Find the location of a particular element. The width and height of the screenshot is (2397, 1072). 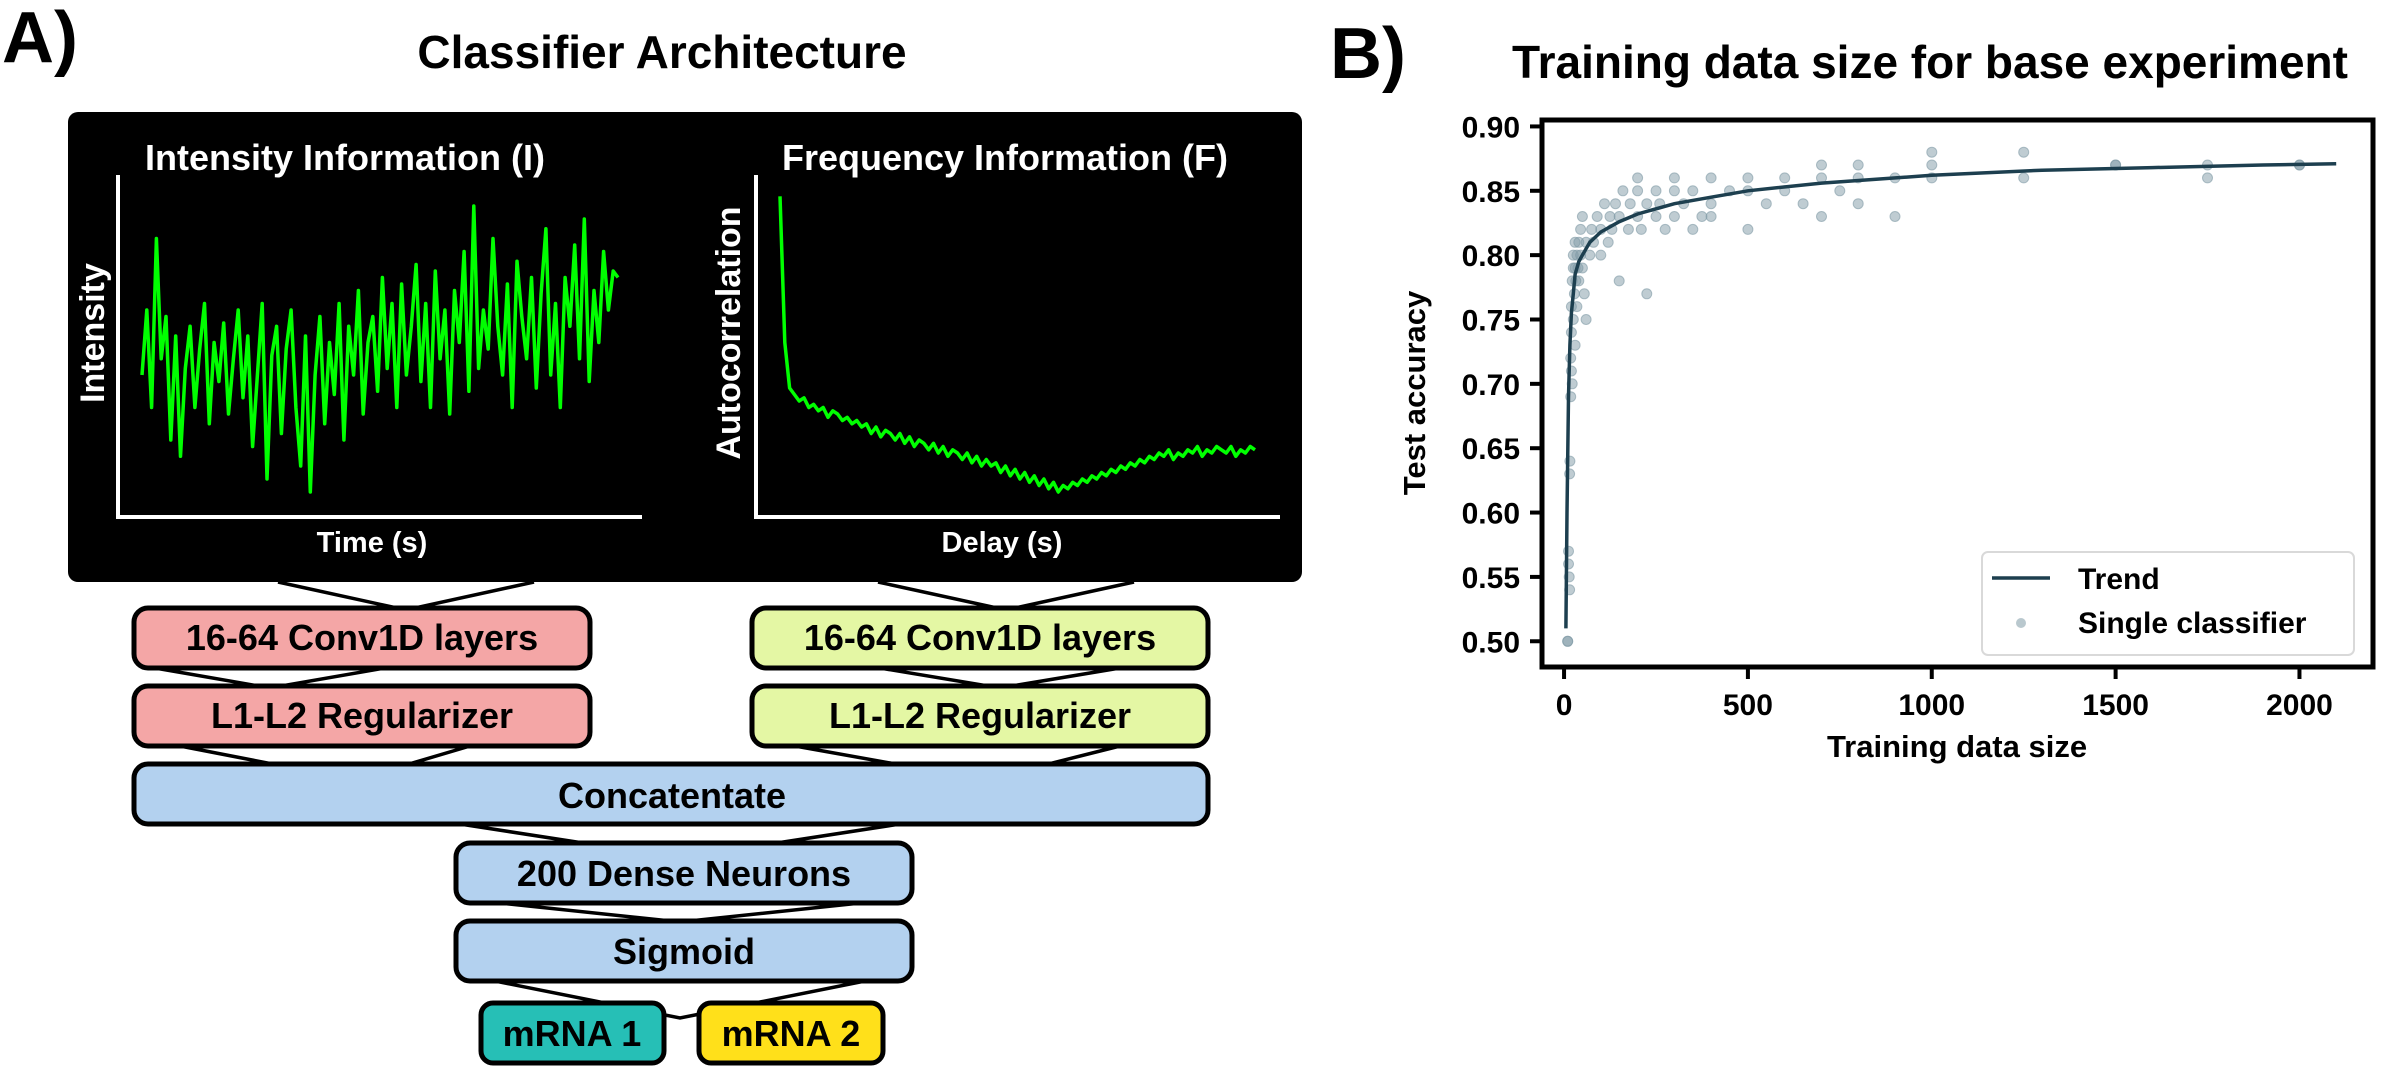

y-tick-label: 0.85 is located at coordinates (1491, 192).